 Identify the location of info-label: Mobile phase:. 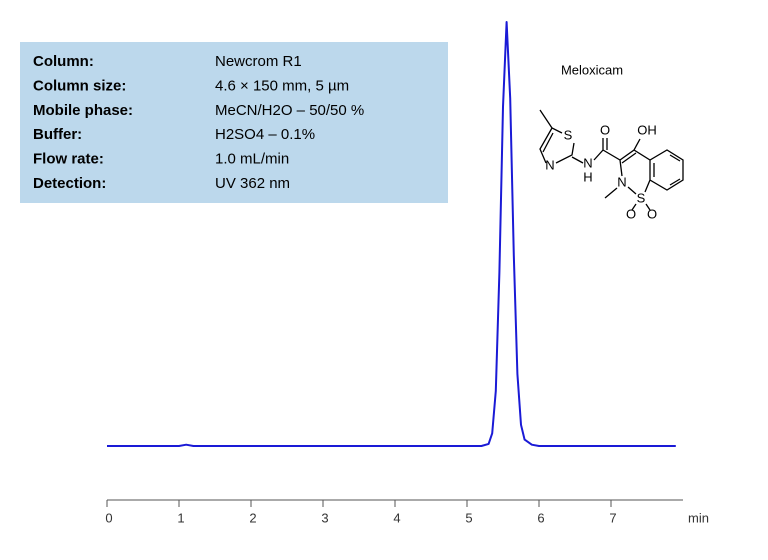
(83, 110).